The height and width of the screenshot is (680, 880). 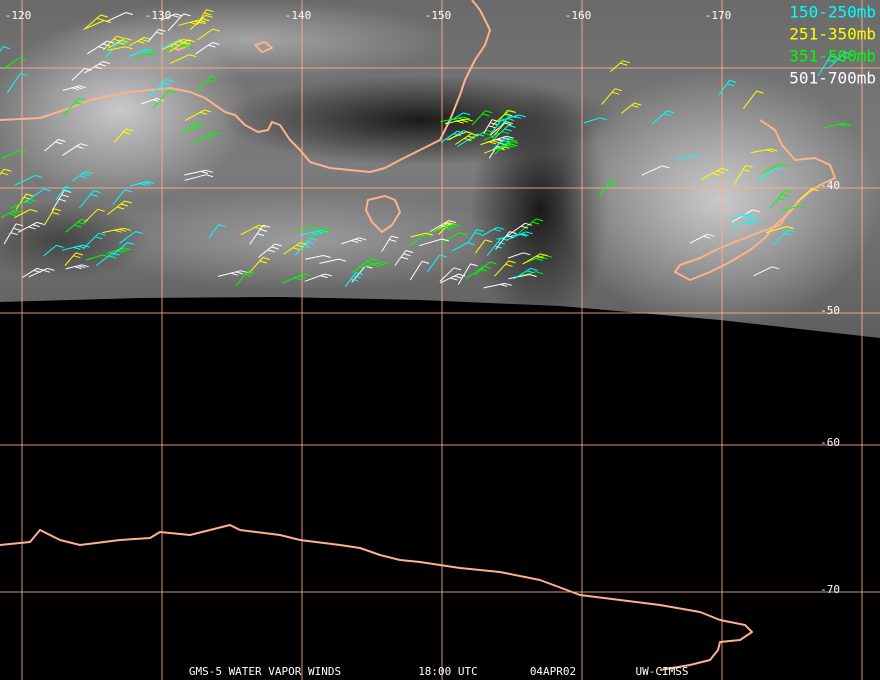 What do you see at coordinates (755, 200) in the screenshot?
I see `new-zealand-coast` at bounding box center [755, 200].